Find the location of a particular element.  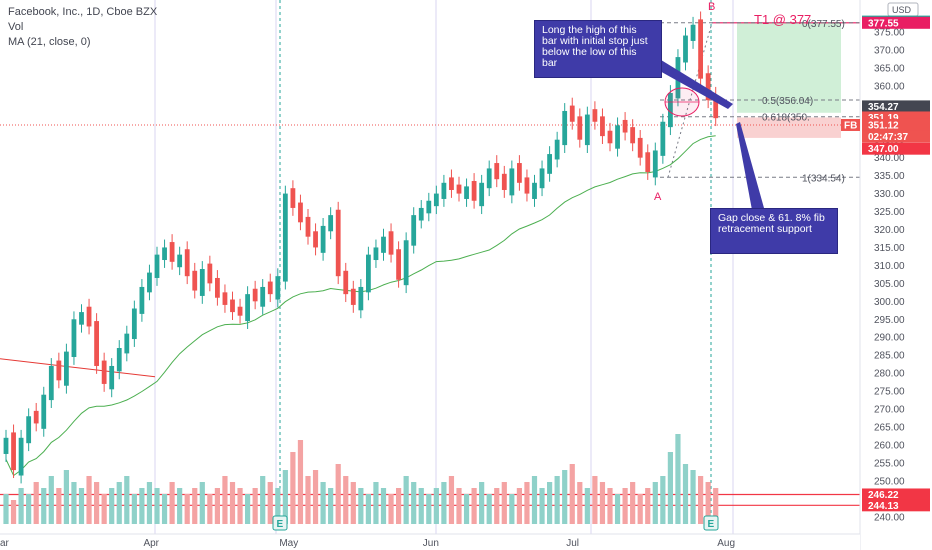

ticker-tag is located at coordinates (850, 124).